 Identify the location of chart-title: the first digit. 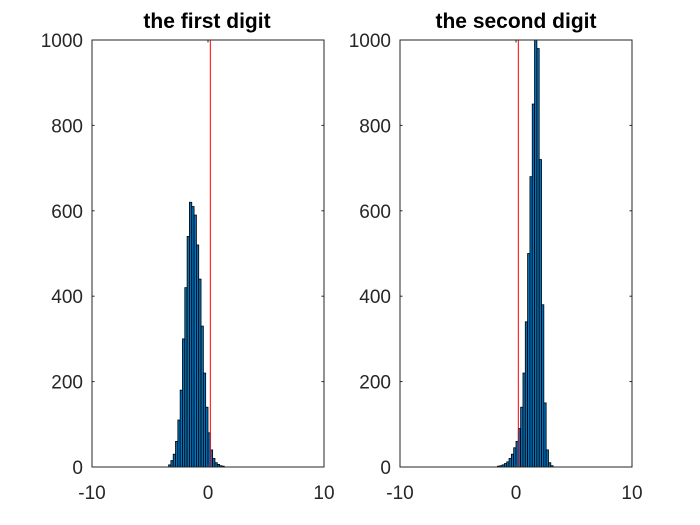
(206, 21).